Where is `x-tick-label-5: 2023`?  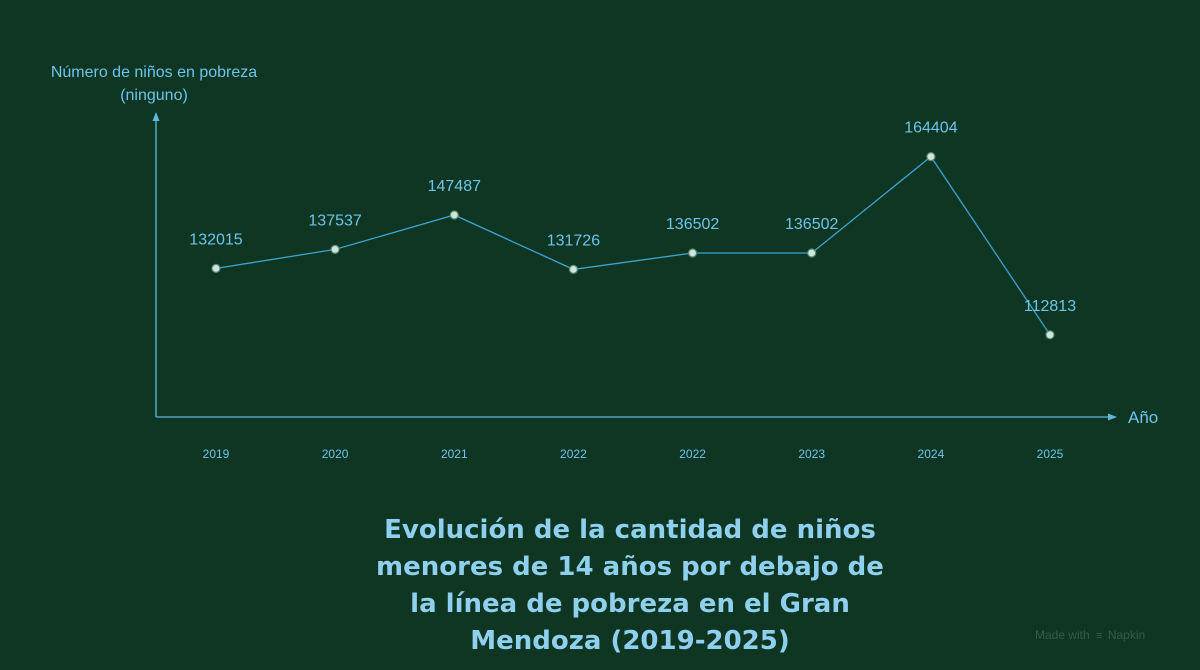
x-tick-label-5: 2023 is located at coordinates (811, 454).